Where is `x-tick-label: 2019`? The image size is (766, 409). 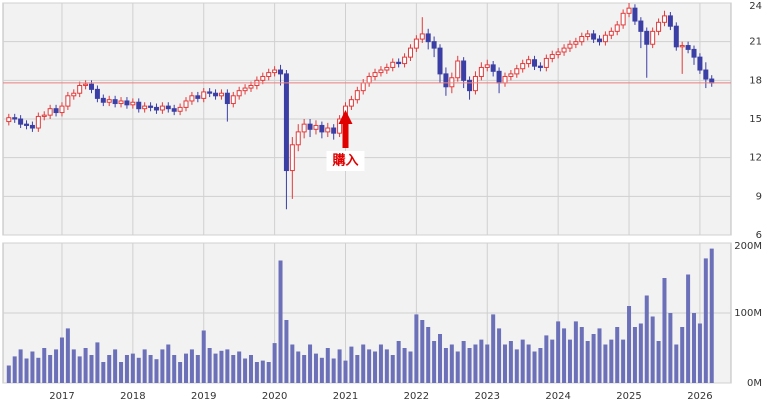
x-tick-label: 2019 is located at coordinates (203, 396).